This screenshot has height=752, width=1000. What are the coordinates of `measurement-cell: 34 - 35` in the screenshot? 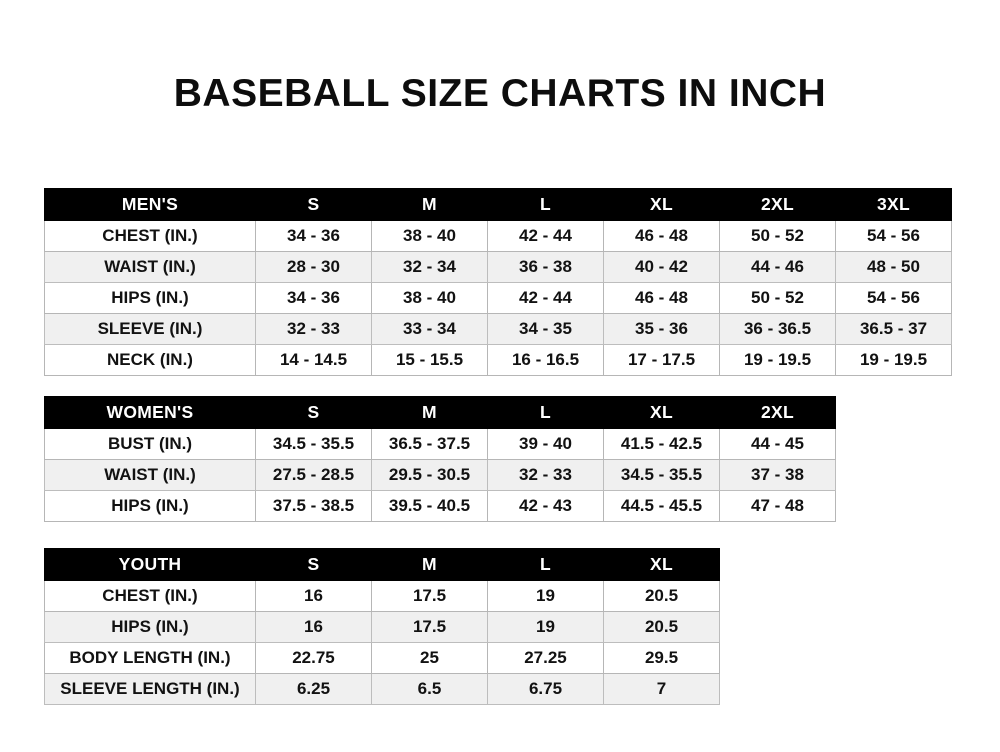 It's located at (545, 329).